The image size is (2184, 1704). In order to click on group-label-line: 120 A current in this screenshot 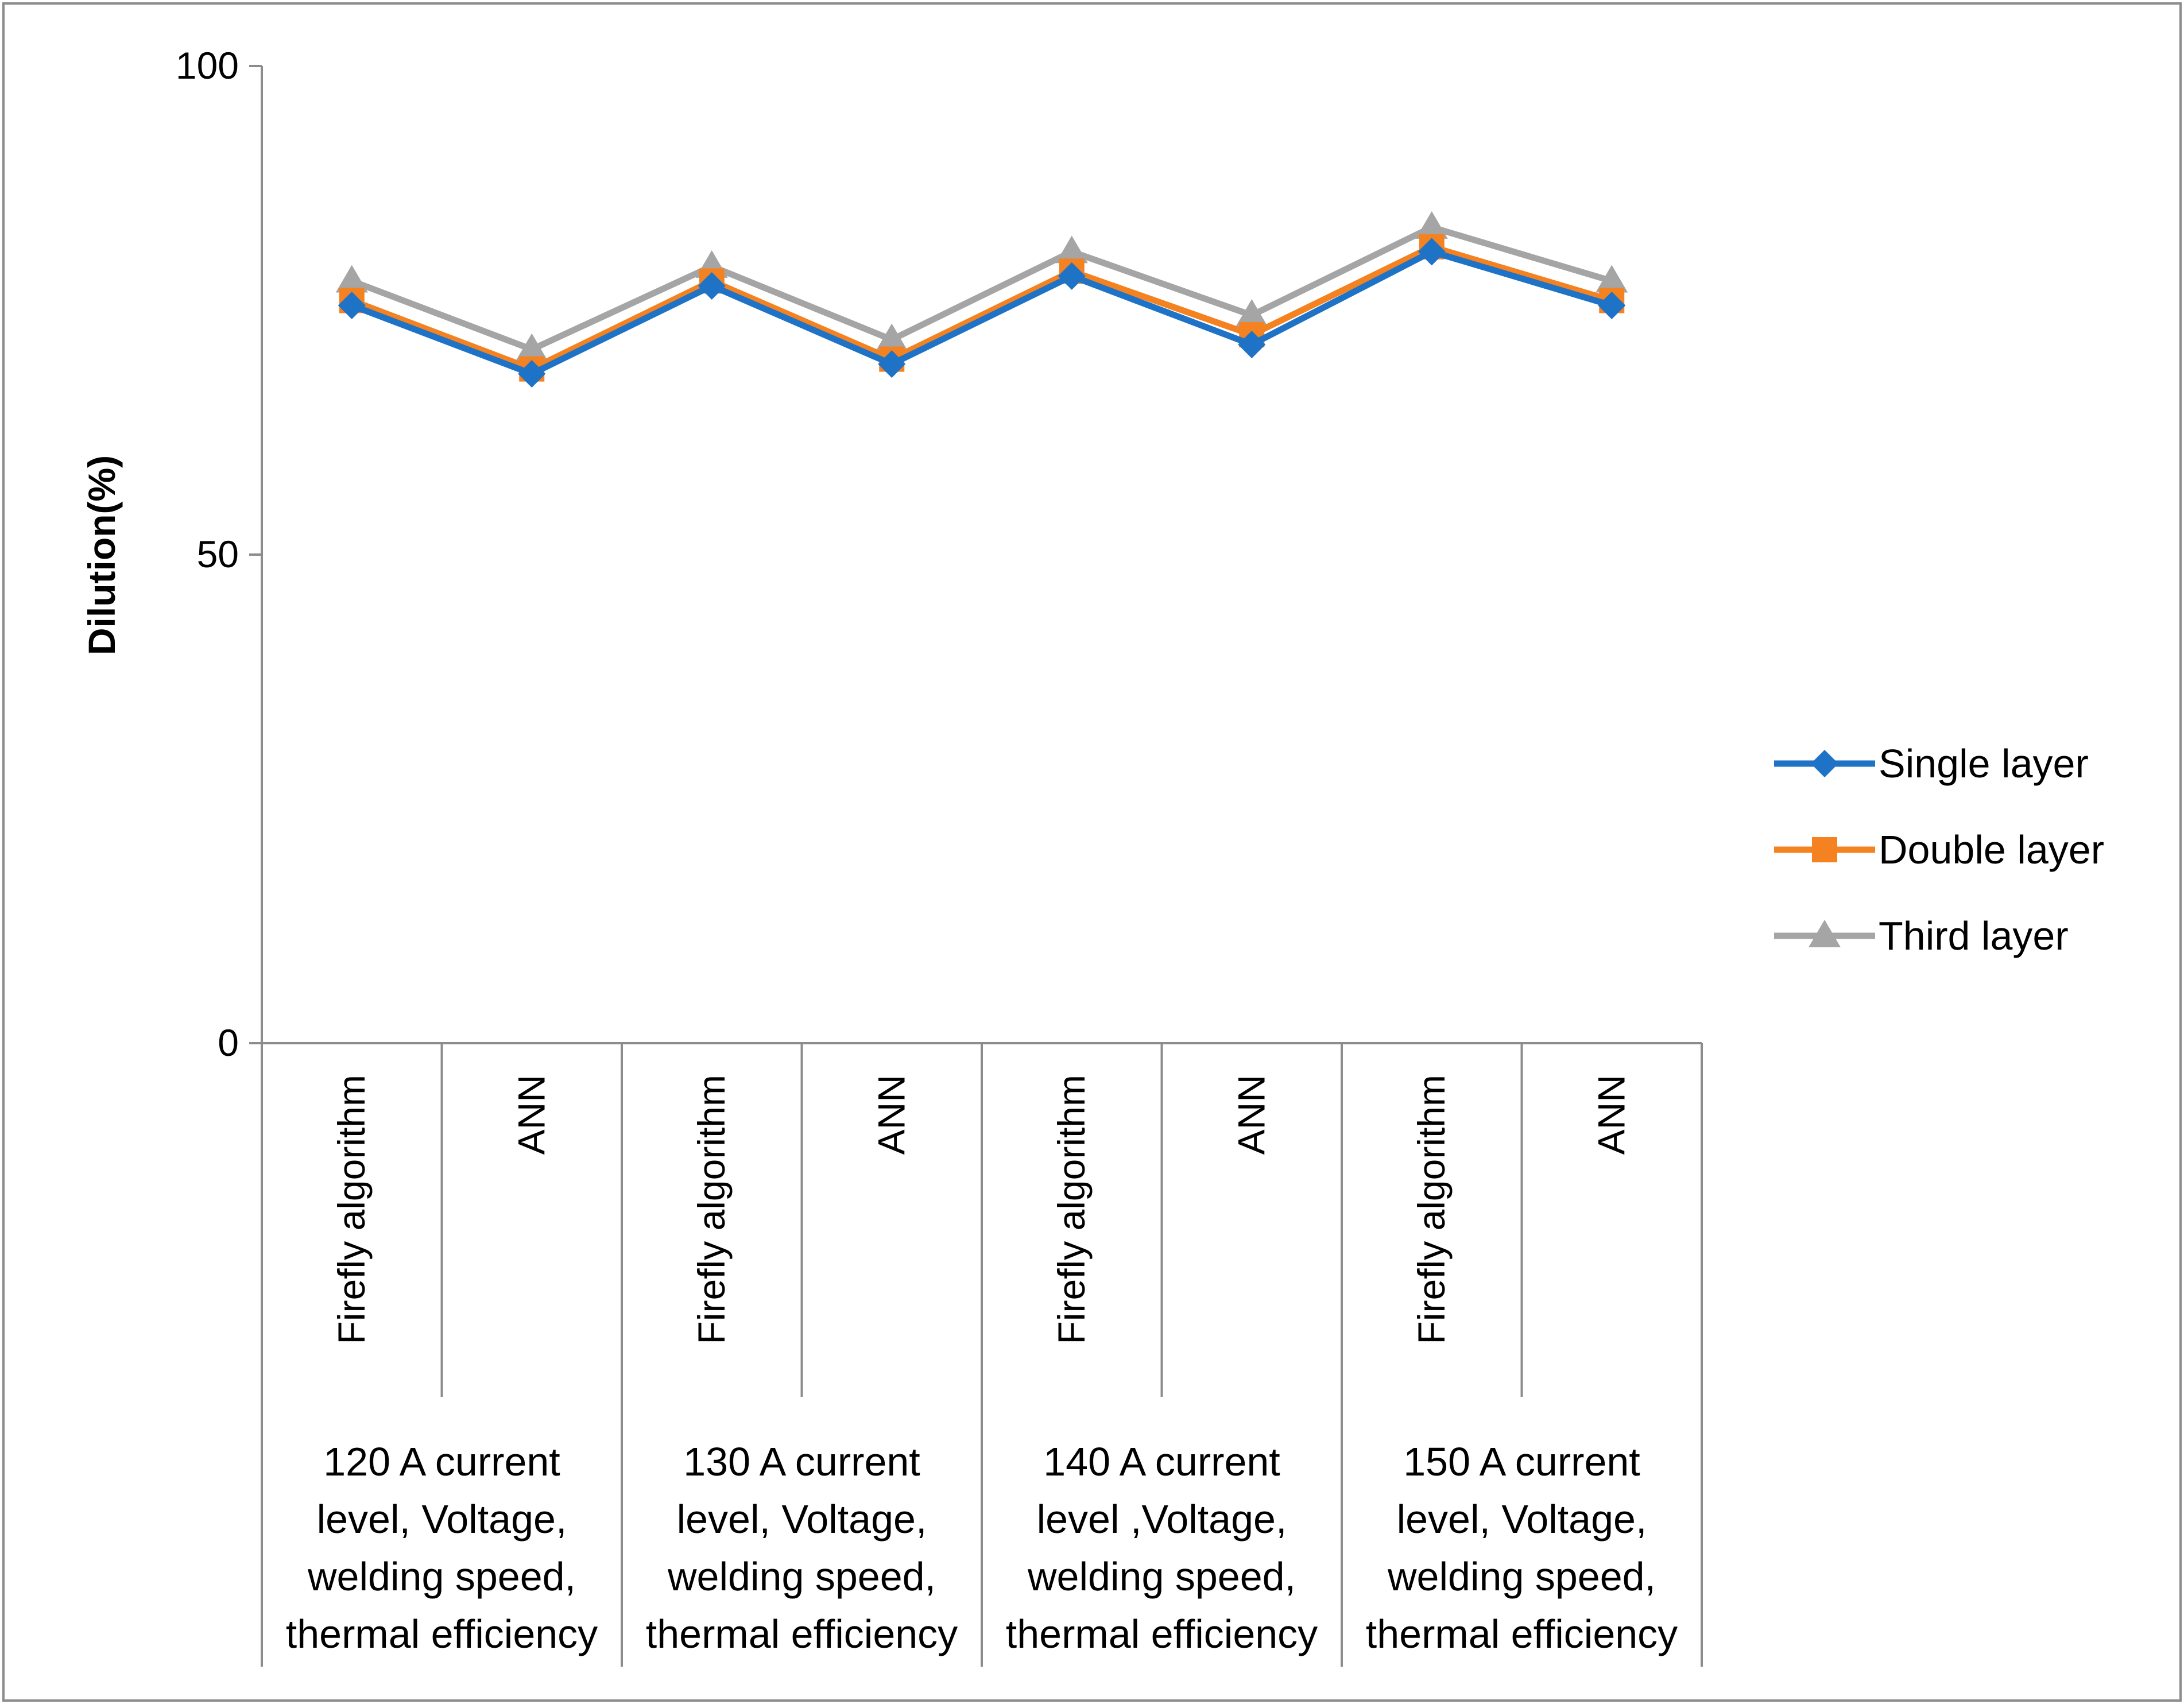, I will do `click(441, 1461)`.